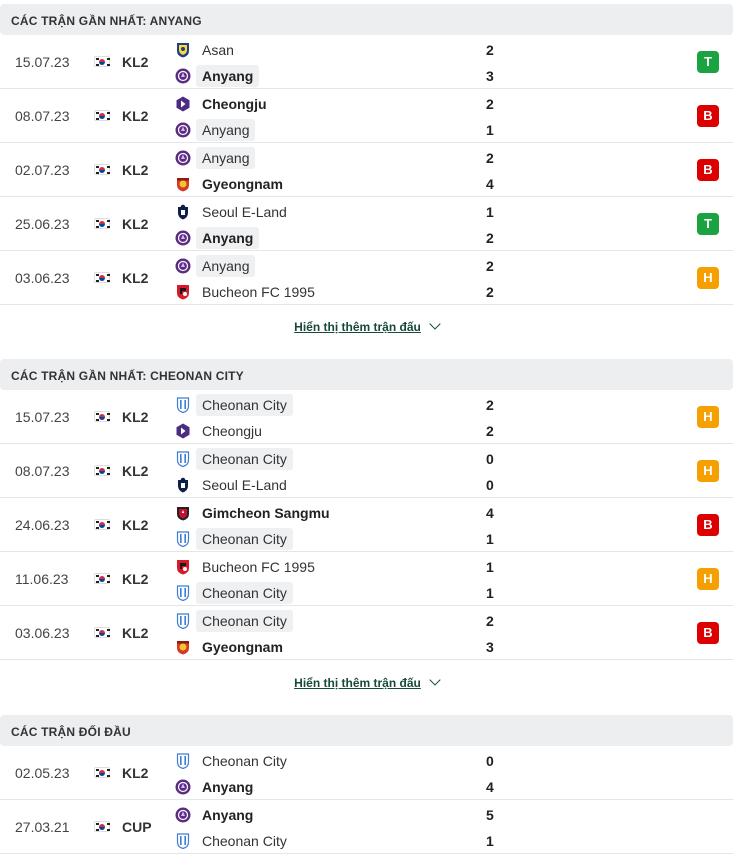 The width and height of the screenshot is (740, 862). I want to click on match-row: 15.07.23 KL2 Asan 2 Anyang 3 T, so click(366, 62).